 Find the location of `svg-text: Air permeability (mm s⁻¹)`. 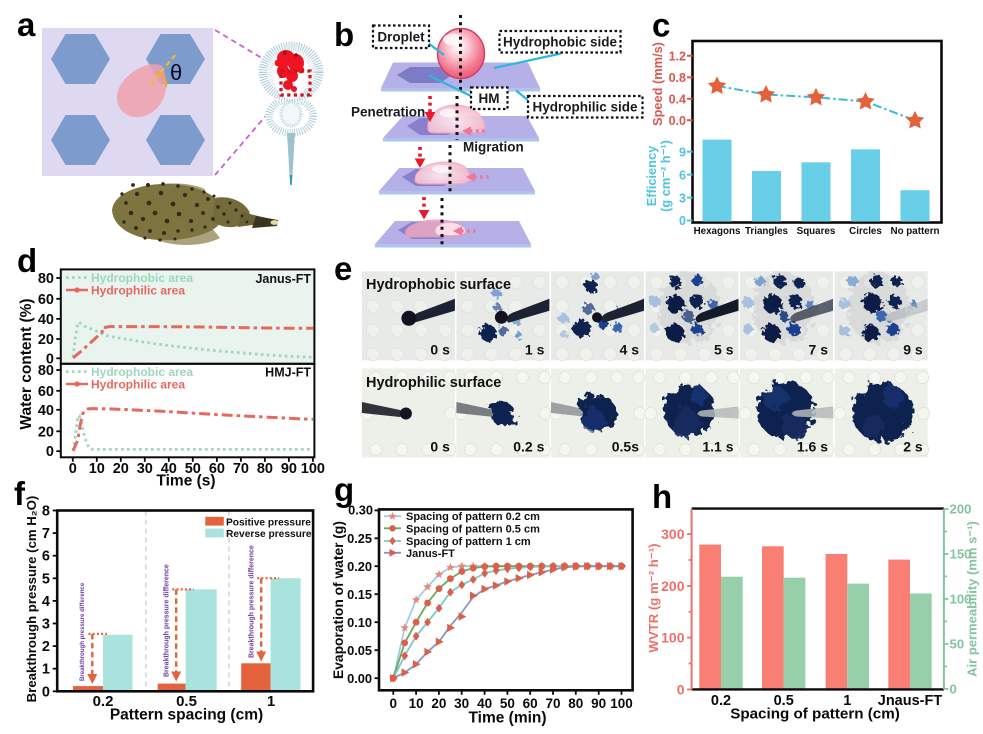

svg-text: Air permeability (mm s⁻¹) is located at coordinates (972, 599).